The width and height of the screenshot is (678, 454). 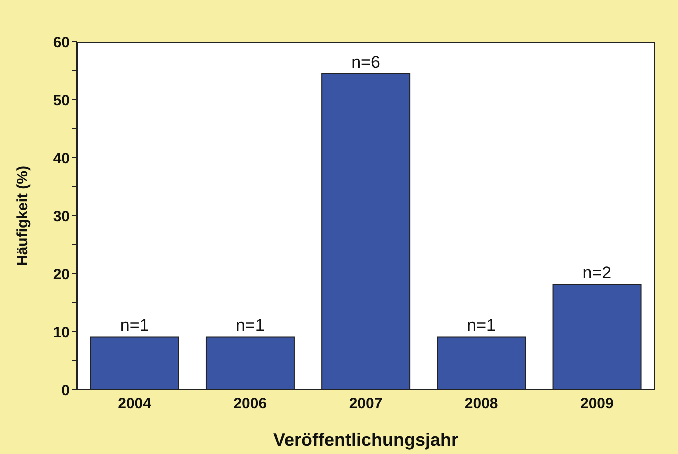 I want to click on x-tick-label: 2006, so click(x=251, y=404).